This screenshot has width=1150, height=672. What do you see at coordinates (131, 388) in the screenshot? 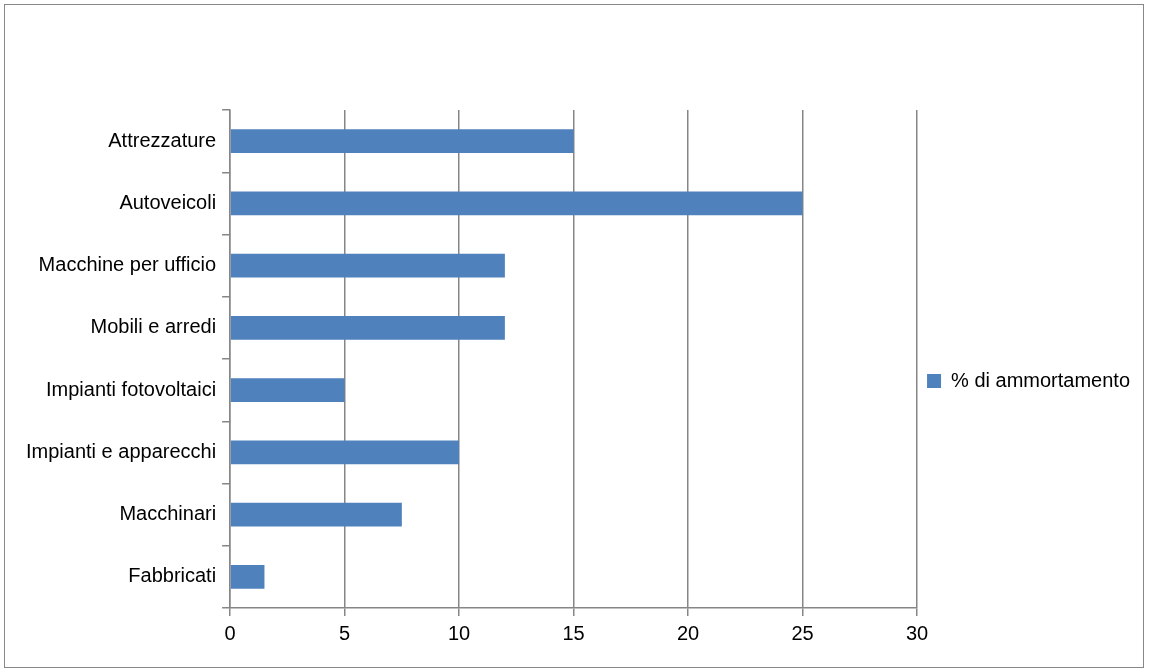
I see `y-tick-label: Impianti fotovoltaici` at bounding box center [131, 388].